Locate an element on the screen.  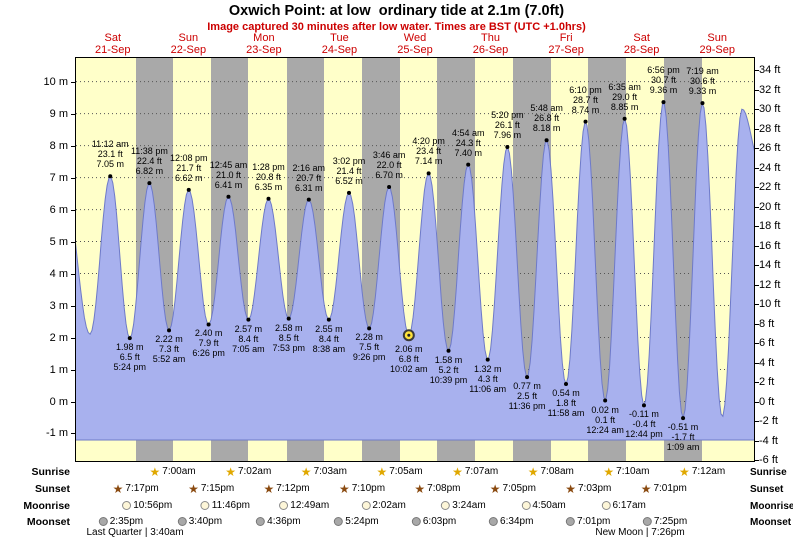
sunset-time: 7:12pm is located at coordinates (293, 488).